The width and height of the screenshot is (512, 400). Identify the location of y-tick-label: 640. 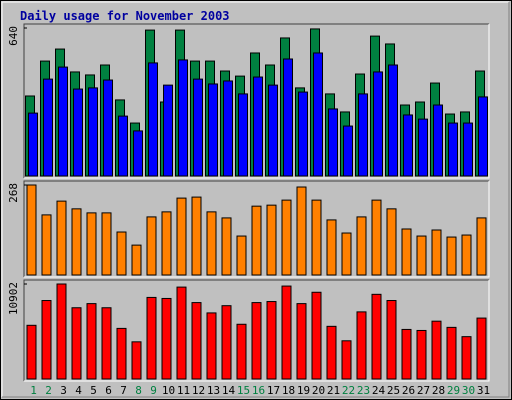
(13, 36).